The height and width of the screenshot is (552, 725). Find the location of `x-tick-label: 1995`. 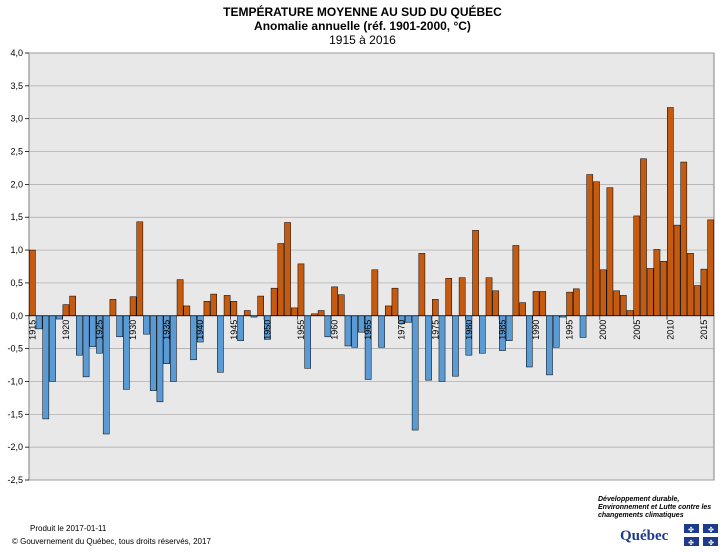

x-tick-label: 1995 is located at coordinates (570, 330).